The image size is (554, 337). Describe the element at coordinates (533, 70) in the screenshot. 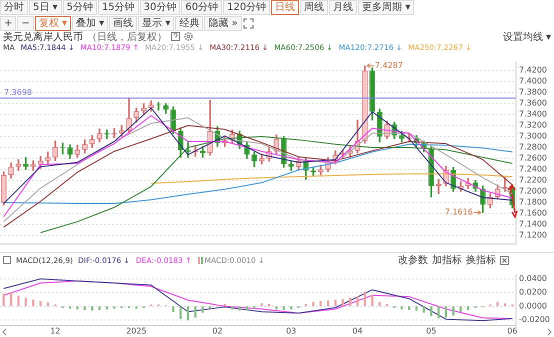

I see `y-tick-label: 7.4200` at that location.